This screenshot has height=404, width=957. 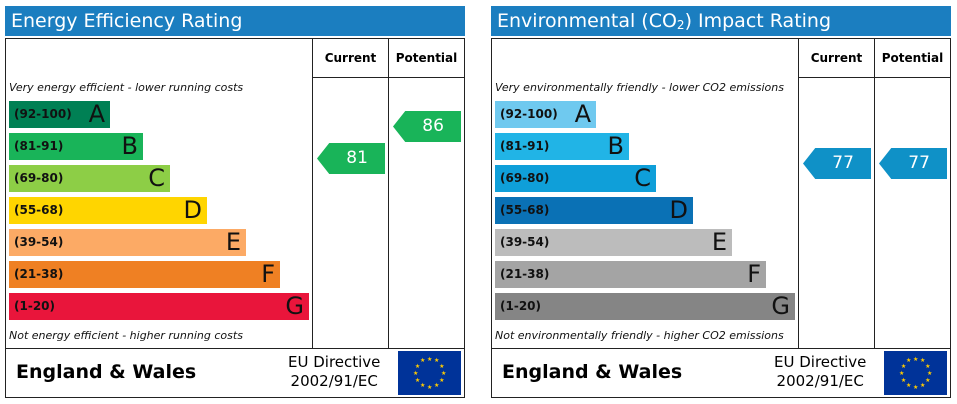 What do you see at coordinates (433, 126) in the screenshot?
I see `potential-rating-value: 86` at bounding box center [433, 126].